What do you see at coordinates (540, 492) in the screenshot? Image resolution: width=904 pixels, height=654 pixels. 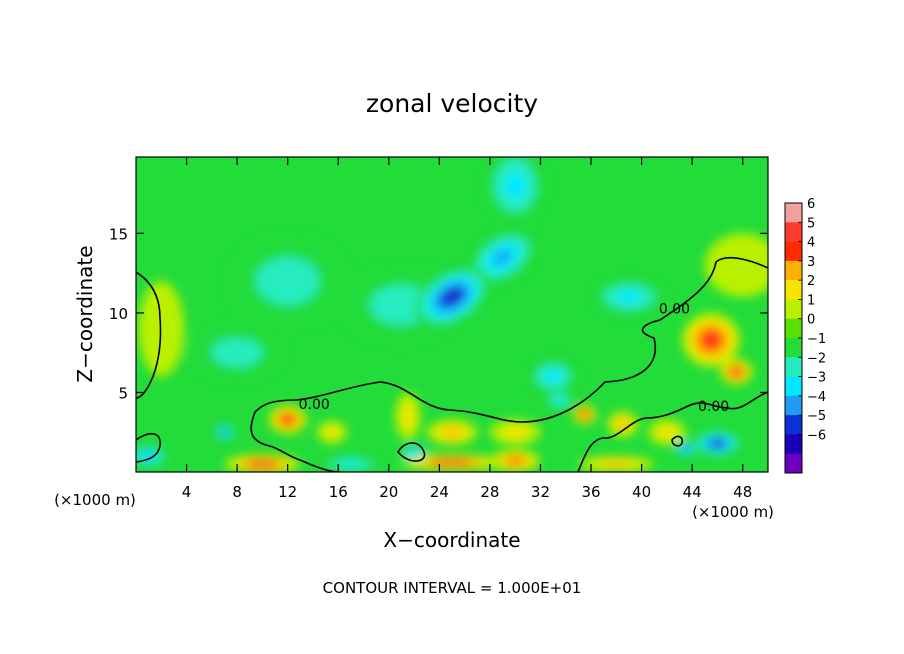 I see `x-tick-label: 32` at bounding box center [540, 492].